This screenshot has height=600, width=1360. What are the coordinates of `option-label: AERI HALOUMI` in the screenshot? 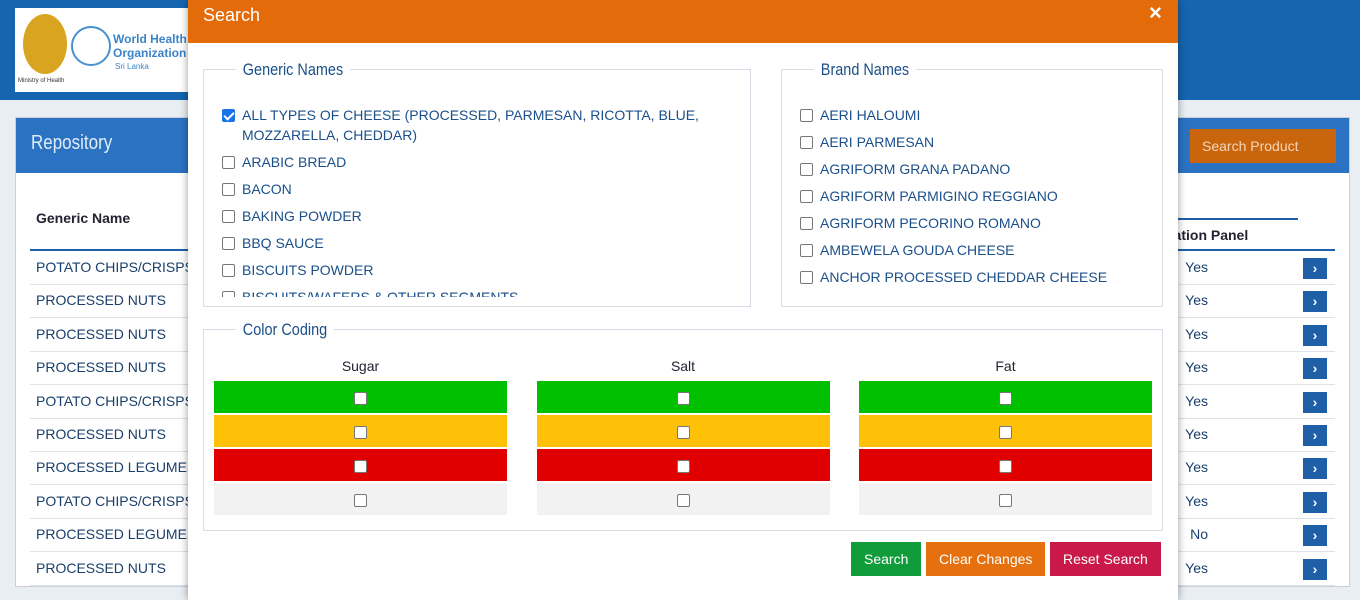 It's located at (870, 115).